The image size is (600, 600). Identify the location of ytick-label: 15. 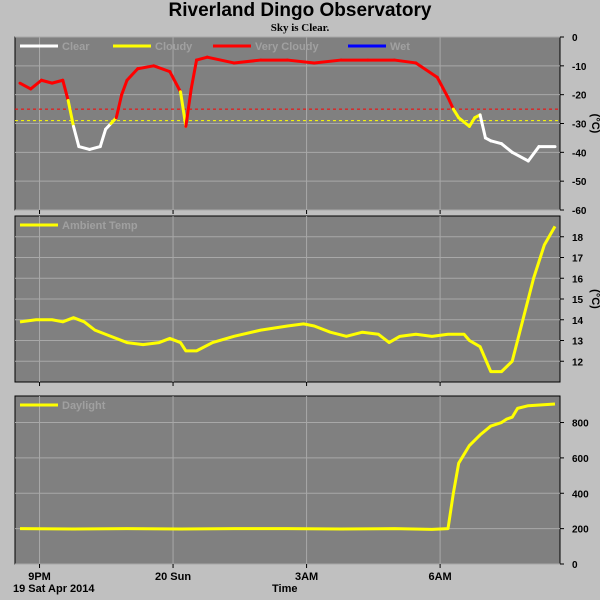
(578, 300).